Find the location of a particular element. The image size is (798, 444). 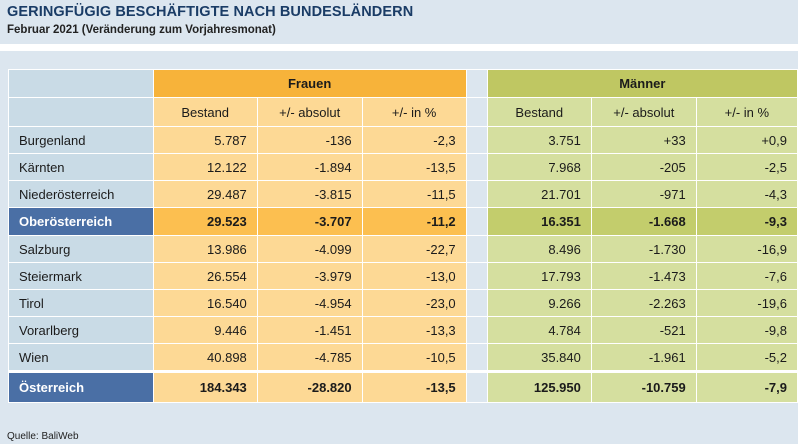

cell: 7.968 is located at coordinates (539, 167).